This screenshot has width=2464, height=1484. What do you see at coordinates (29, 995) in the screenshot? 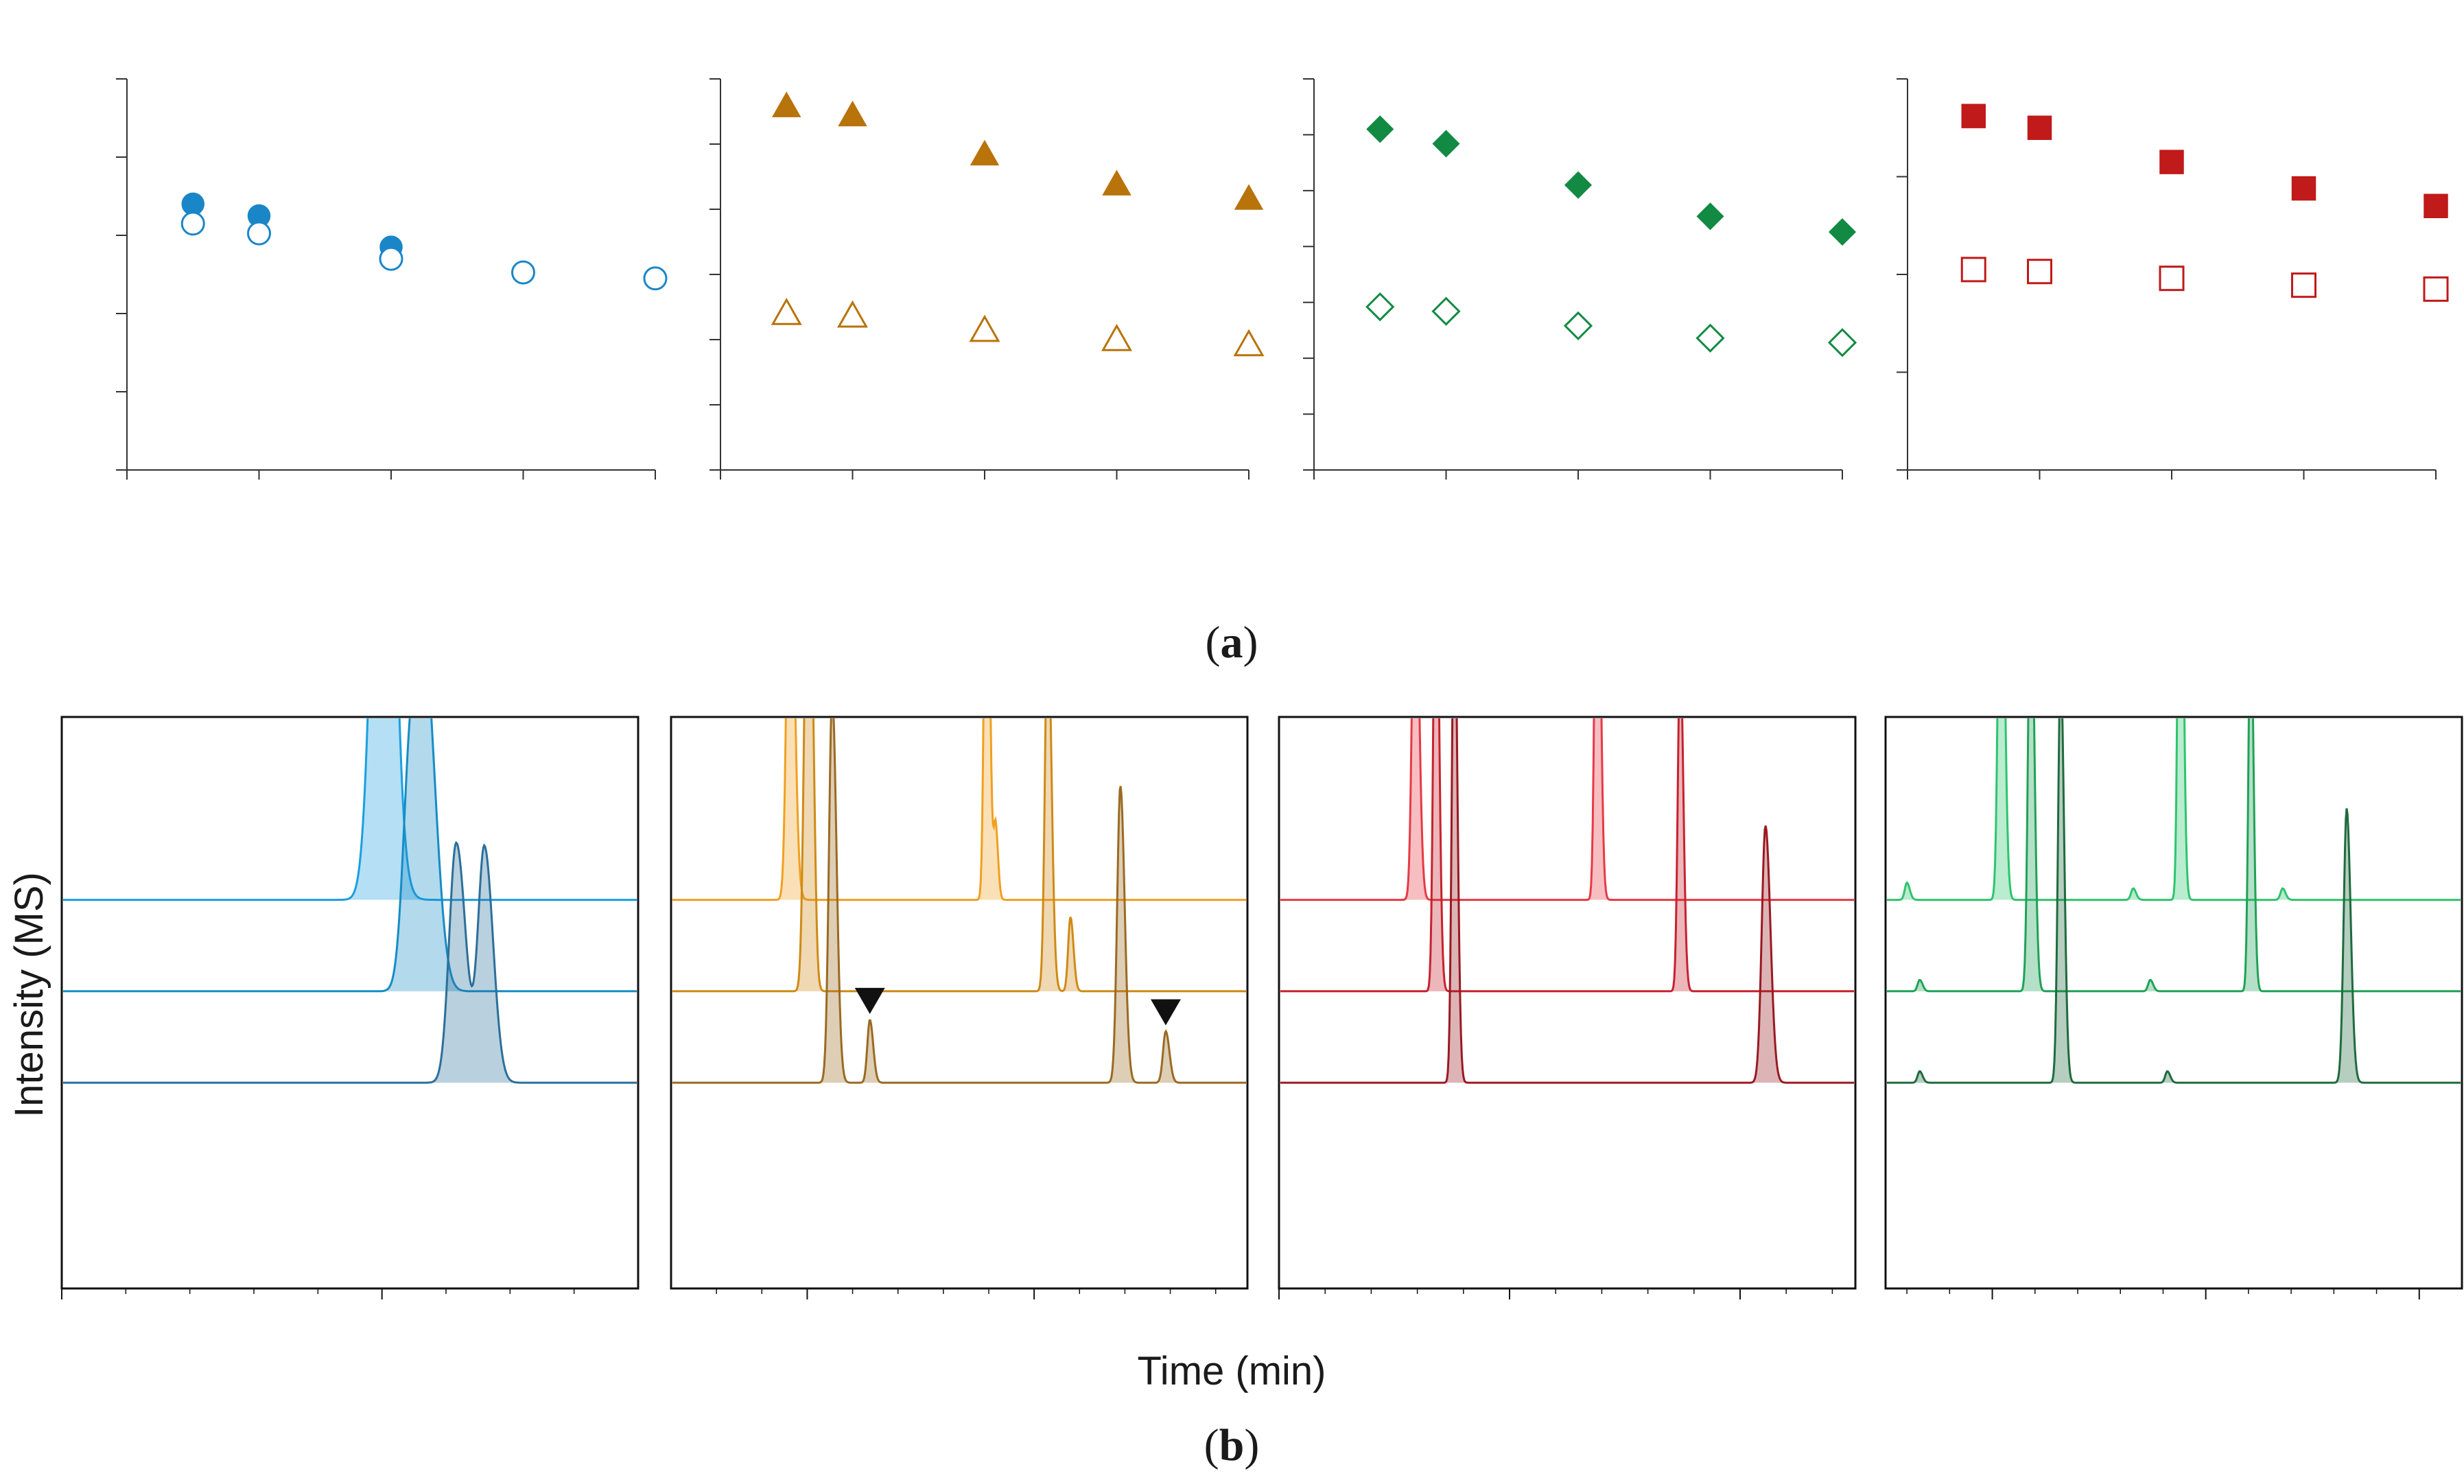
I see `intensity-axis-label: Intensity (MS)` at bounding box center [29, 995].